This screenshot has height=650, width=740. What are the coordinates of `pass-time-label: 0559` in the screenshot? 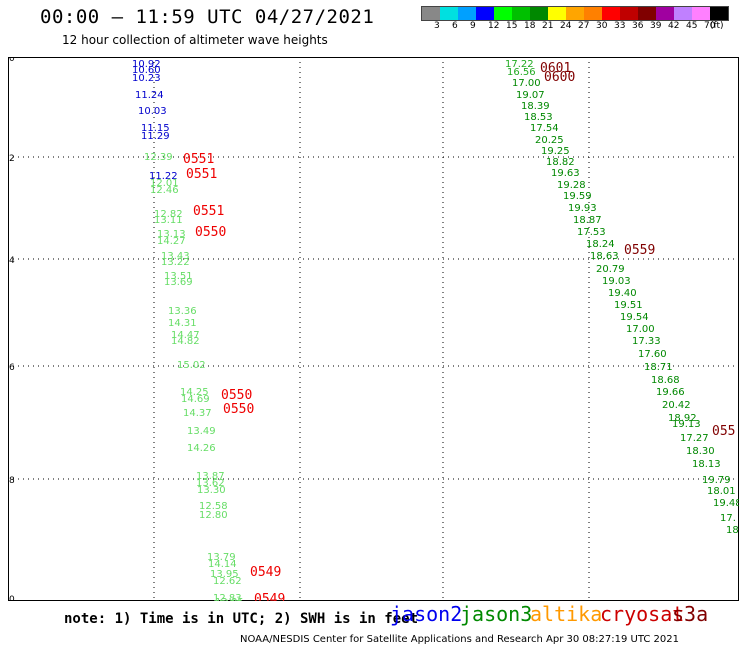 It's located at (639, 250).